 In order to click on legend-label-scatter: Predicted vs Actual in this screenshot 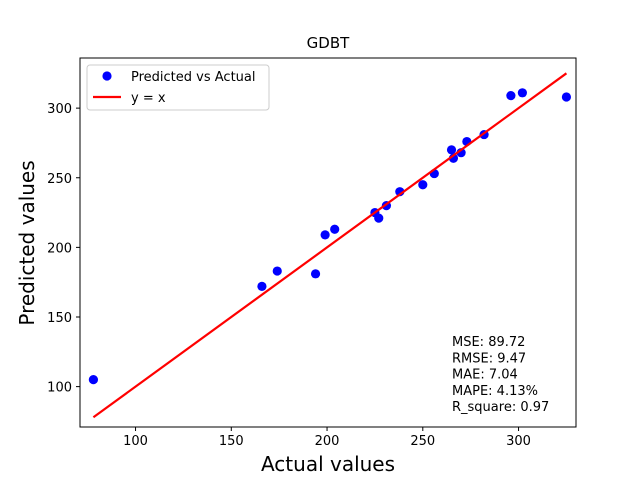, I will do `click(193, 77)`.